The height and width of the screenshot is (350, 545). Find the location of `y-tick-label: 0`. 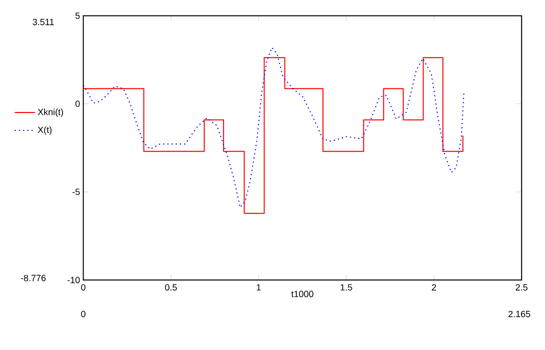

y-tick-label: 0 is located at coordinates (77, 103).